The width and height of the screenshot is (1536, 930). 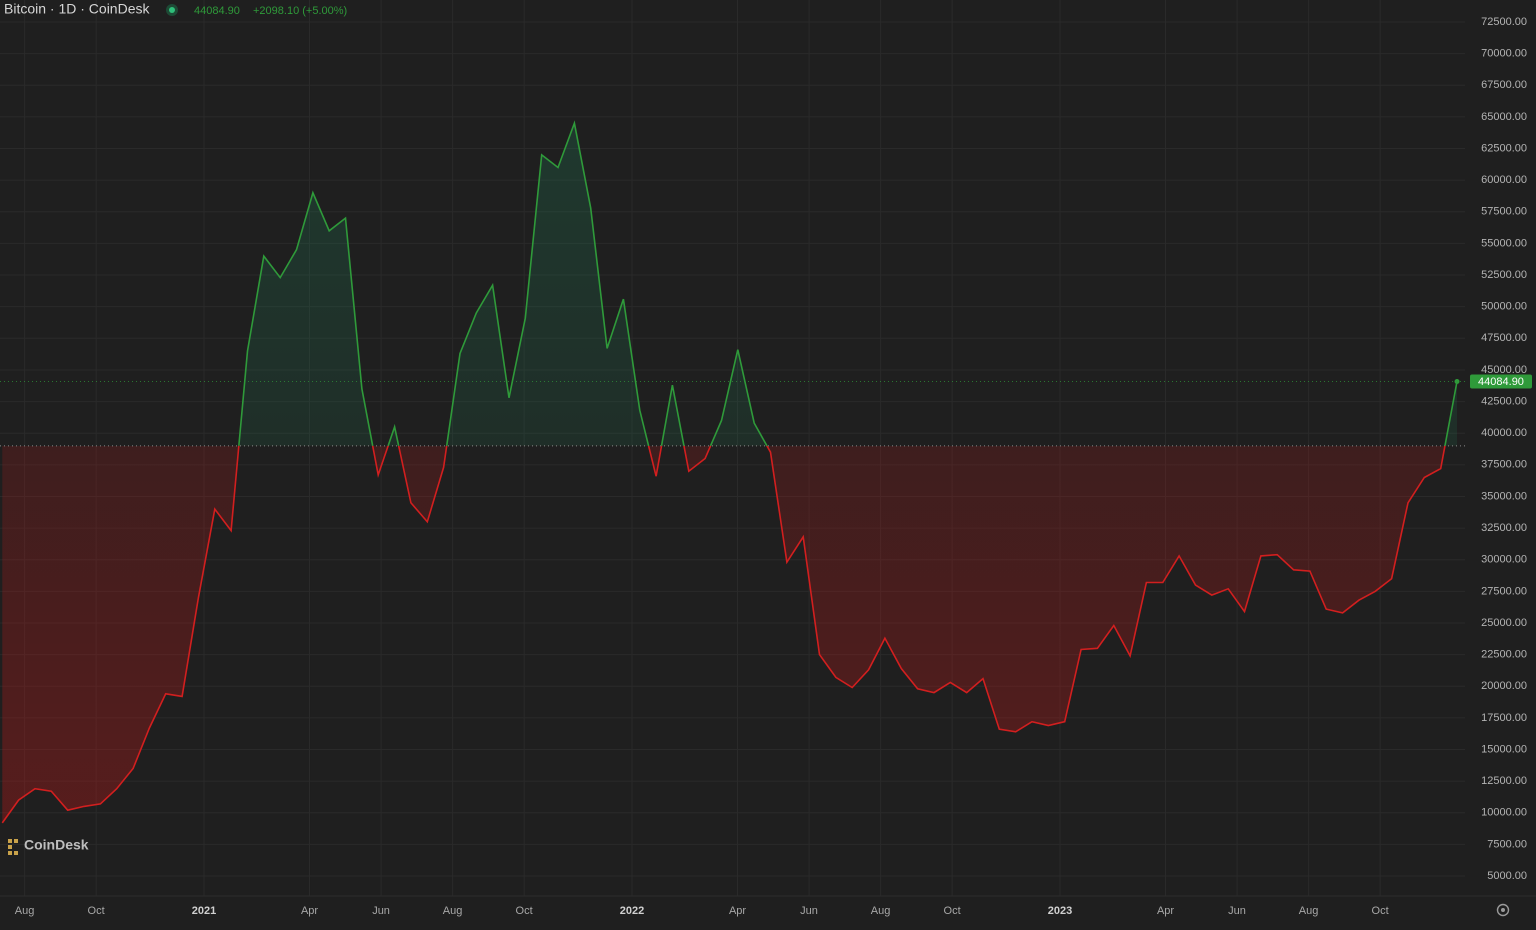 What do you see at coordinates (1504, 433) in the screenshot?
I see `y-tick-label: 40000.00` at bounding box center [1504, 433].